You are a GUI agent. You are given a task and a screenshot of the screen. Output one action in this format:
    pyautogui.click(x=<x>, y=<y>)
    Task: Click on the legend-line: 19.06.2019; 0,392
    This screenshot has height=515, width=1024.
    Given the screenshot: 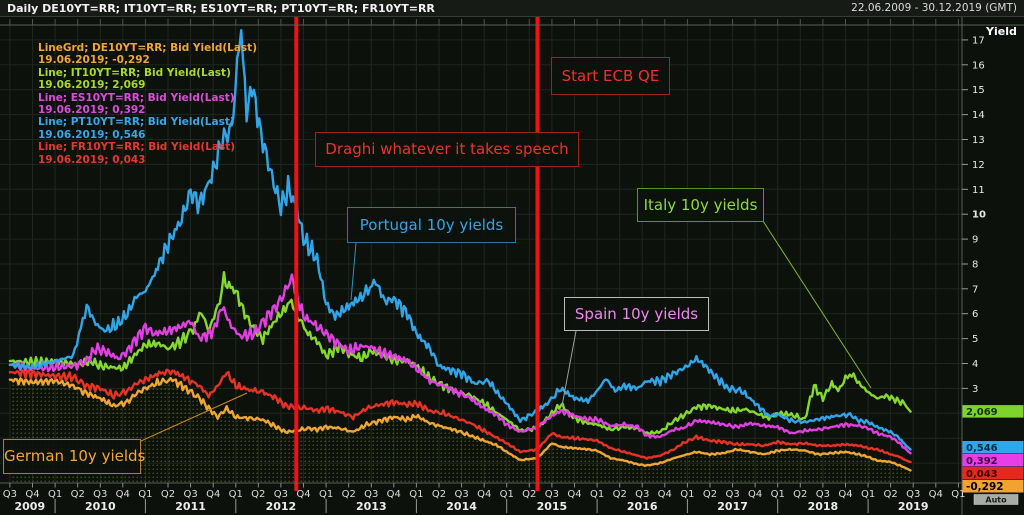 What is the action you would take?
    pyautogui.click(x=92, y=110)
    